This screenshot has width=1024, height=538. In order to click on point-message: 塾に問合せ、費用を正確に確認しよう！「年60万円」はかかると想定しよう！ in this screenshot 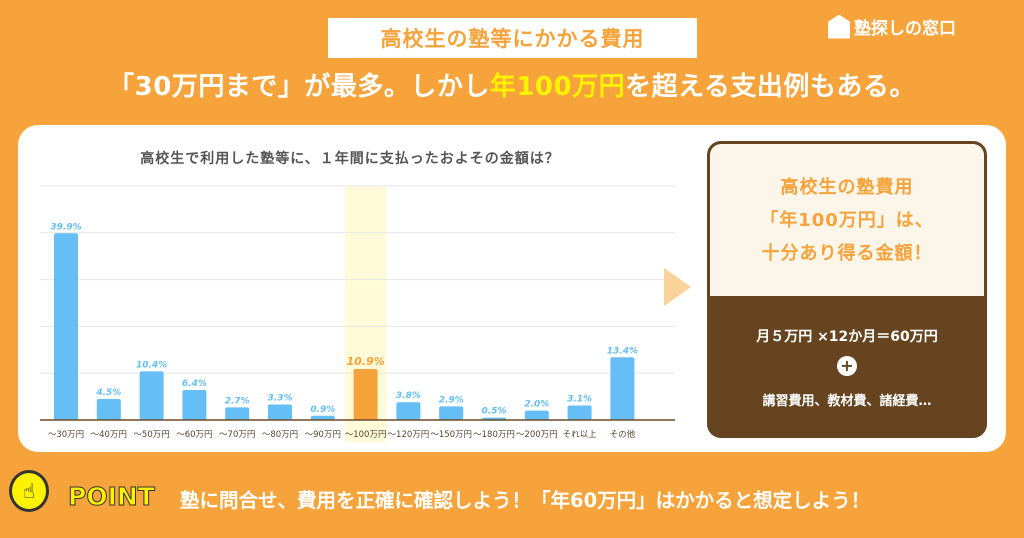, I will do `click(525, 500)`.